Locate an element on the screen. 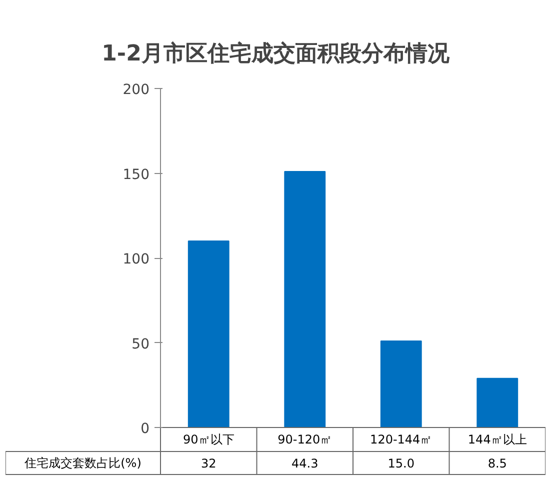 The image size is (554, 481). x-tick-label: 120-144㎡ is located at coordinates (401, 439).